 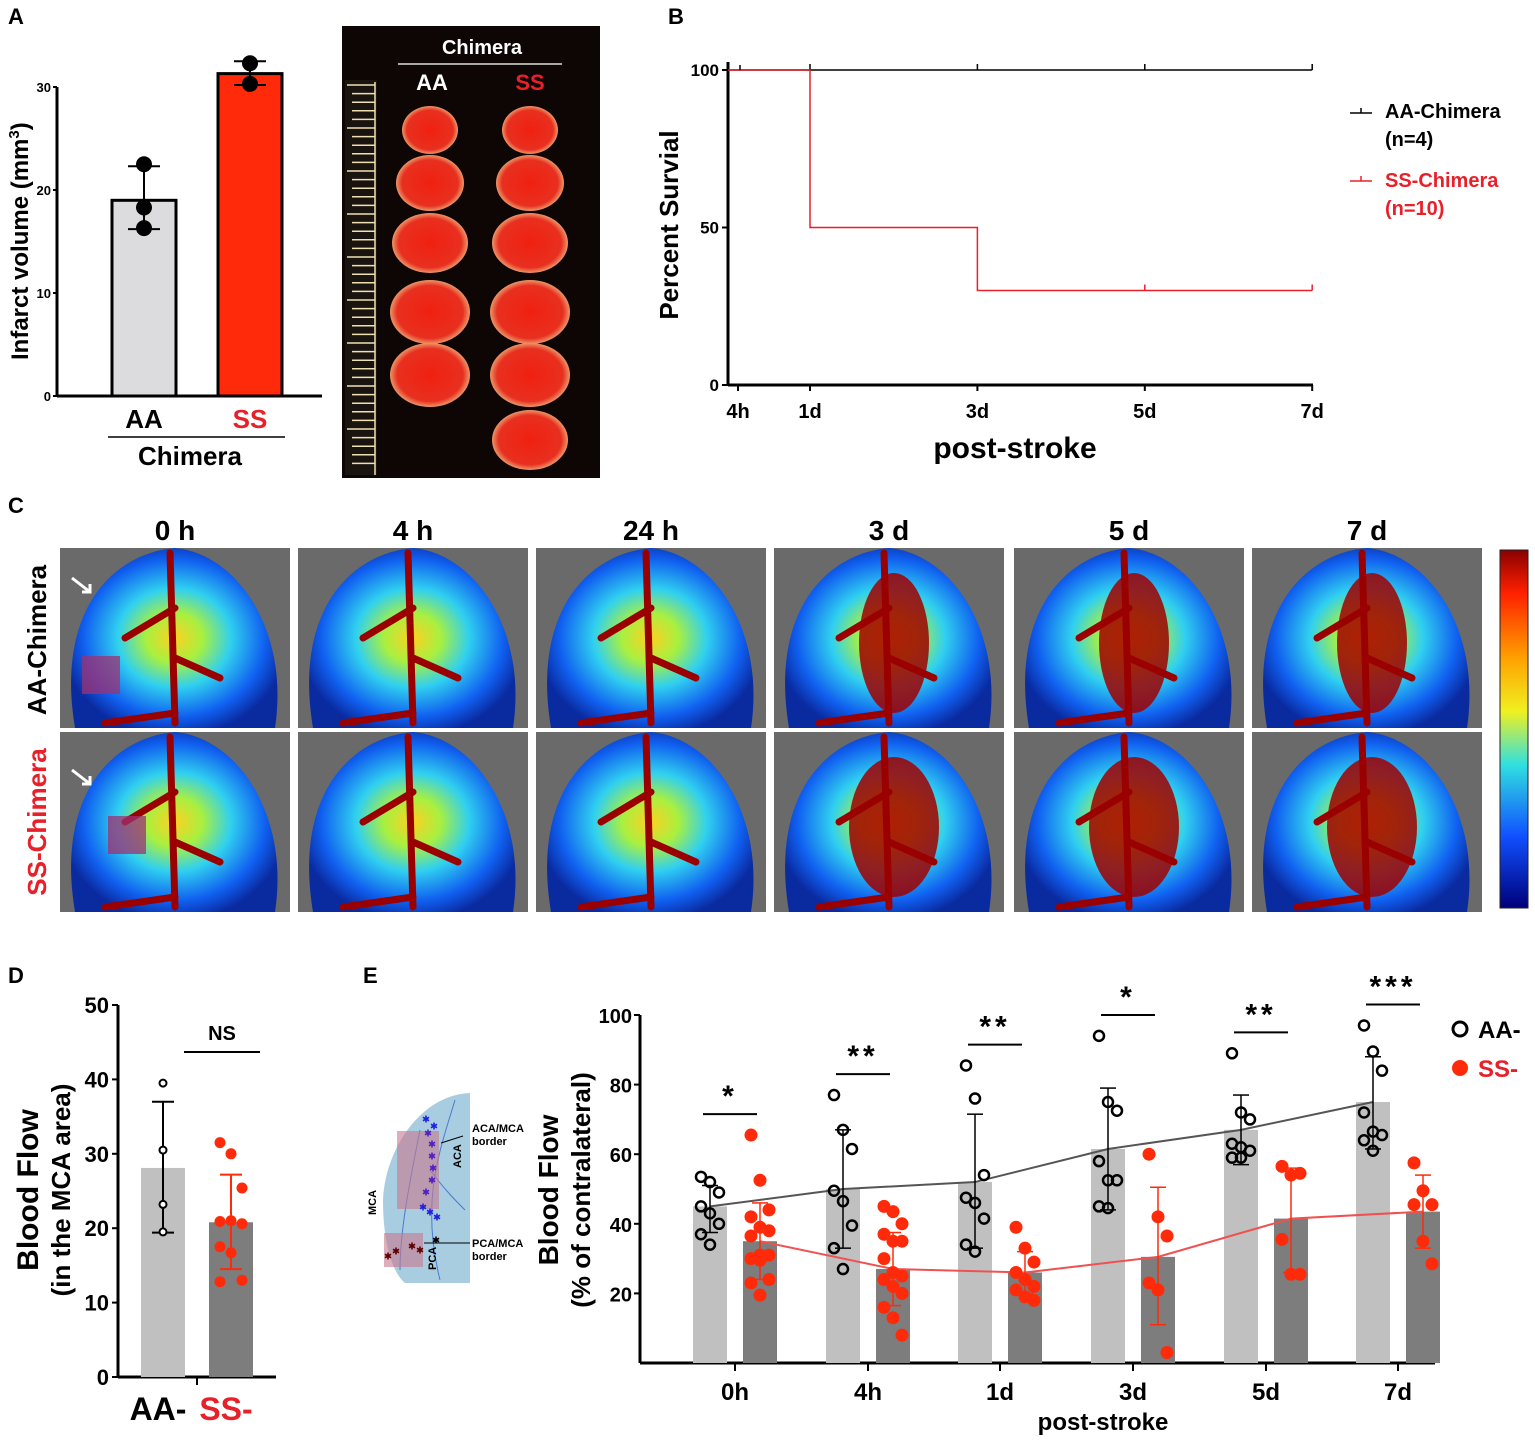 I want to click on pca-mca-border-label: border, so click(x=490, y=1257).